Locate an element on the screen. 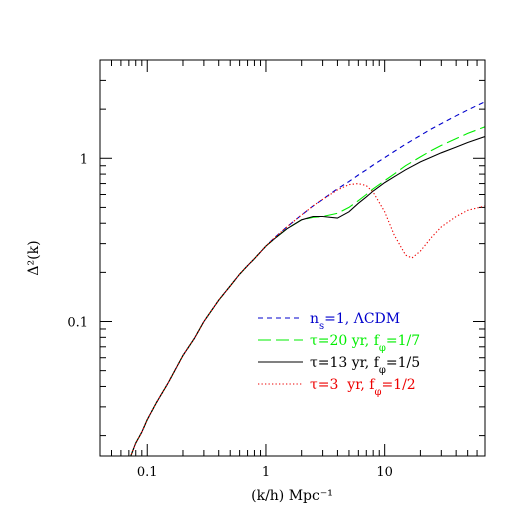 The height and width of the screenshot is (512, 512). x-tick-label: 1 is located at coordinates (266, 472).